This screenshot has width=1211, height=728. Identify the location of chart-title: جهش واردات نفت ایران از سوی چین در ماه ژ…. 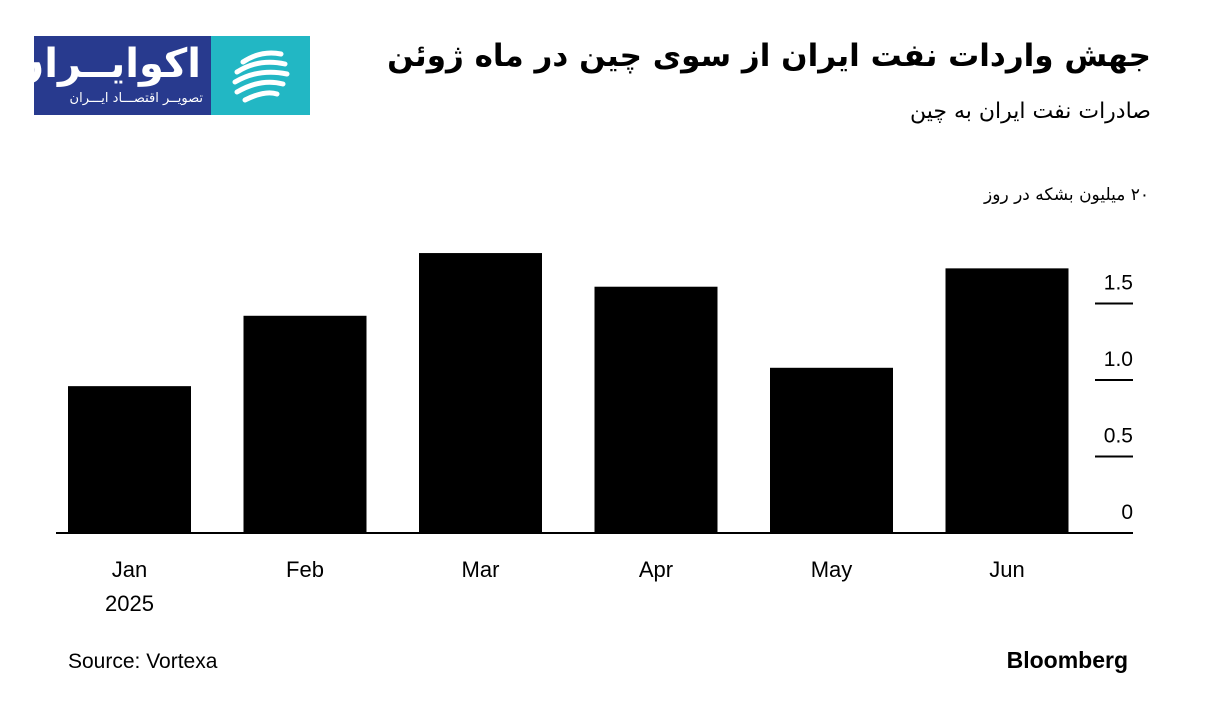
(769, 56).